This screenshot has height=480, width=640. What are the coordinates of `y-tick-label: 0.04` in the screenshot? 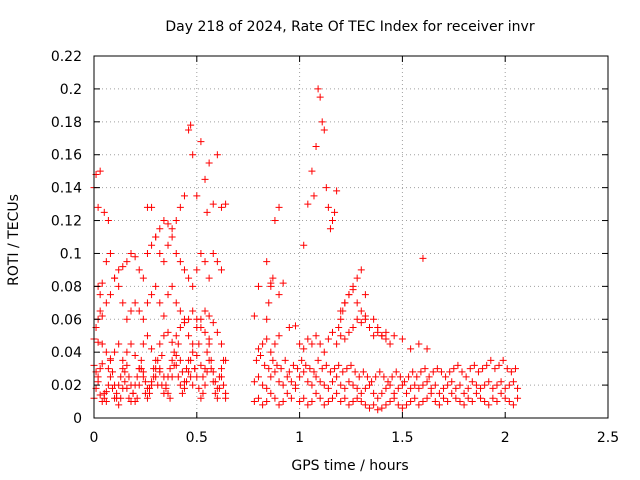 It's located at (66, 353).